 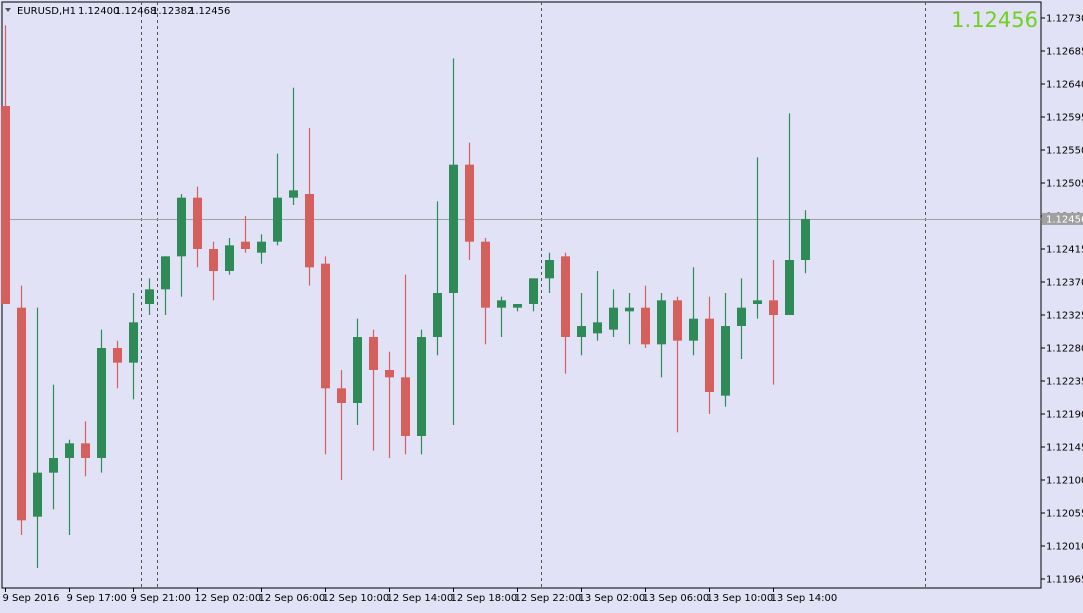 I want to click on x-tick-label-8: 12 Sep 22:00, so click(x=548, y=598).